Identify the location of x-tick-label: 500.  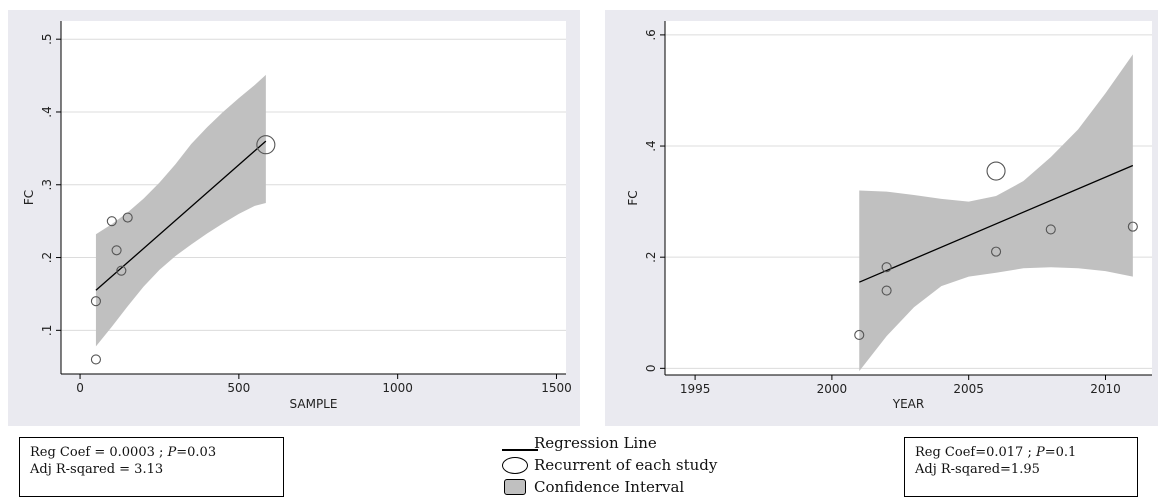
(238, 388).